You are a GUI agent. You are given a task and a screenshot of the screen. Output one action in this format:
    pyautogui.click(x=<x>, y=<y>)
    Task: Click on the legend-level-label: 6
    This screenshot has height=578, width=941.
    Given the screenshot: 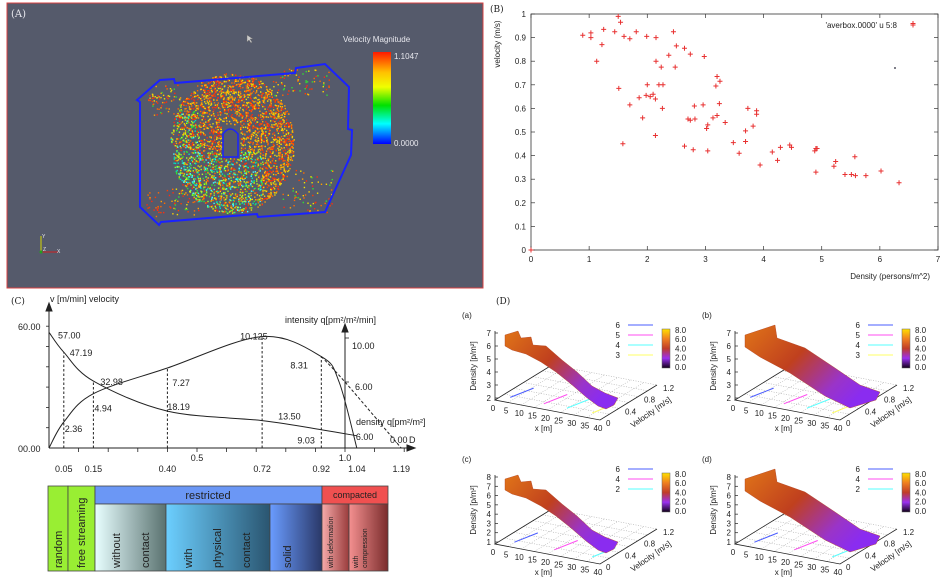 What is the action you would take?
    pyautogui.click(x=618, y=469)
    